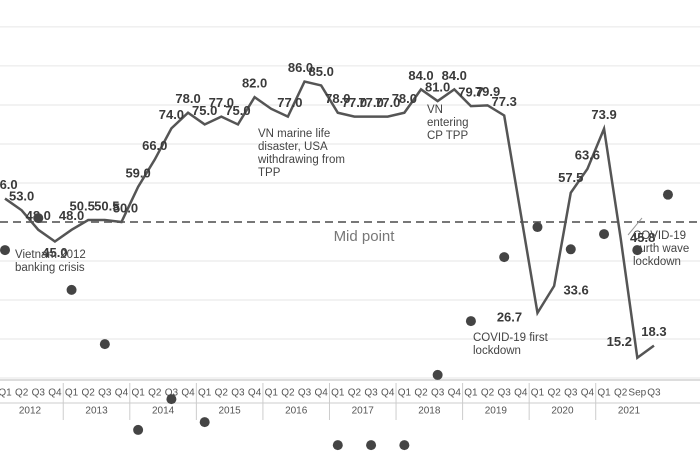 This screenshot has height=451, width=700. I want to click on annotation: ourth wave, so click(661, 249).